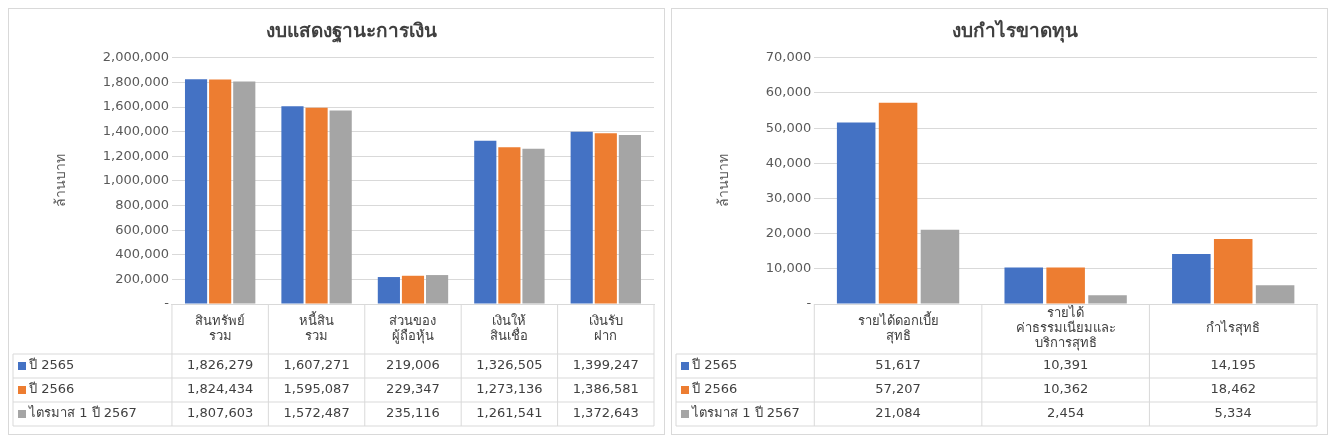 The image size is (1331, 443). I want to click on data-label: 1,572,487, so click(316, 413).